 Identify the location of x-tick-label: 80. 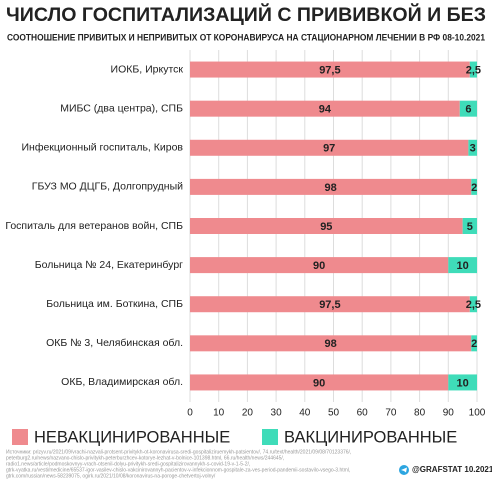
(420, 413).